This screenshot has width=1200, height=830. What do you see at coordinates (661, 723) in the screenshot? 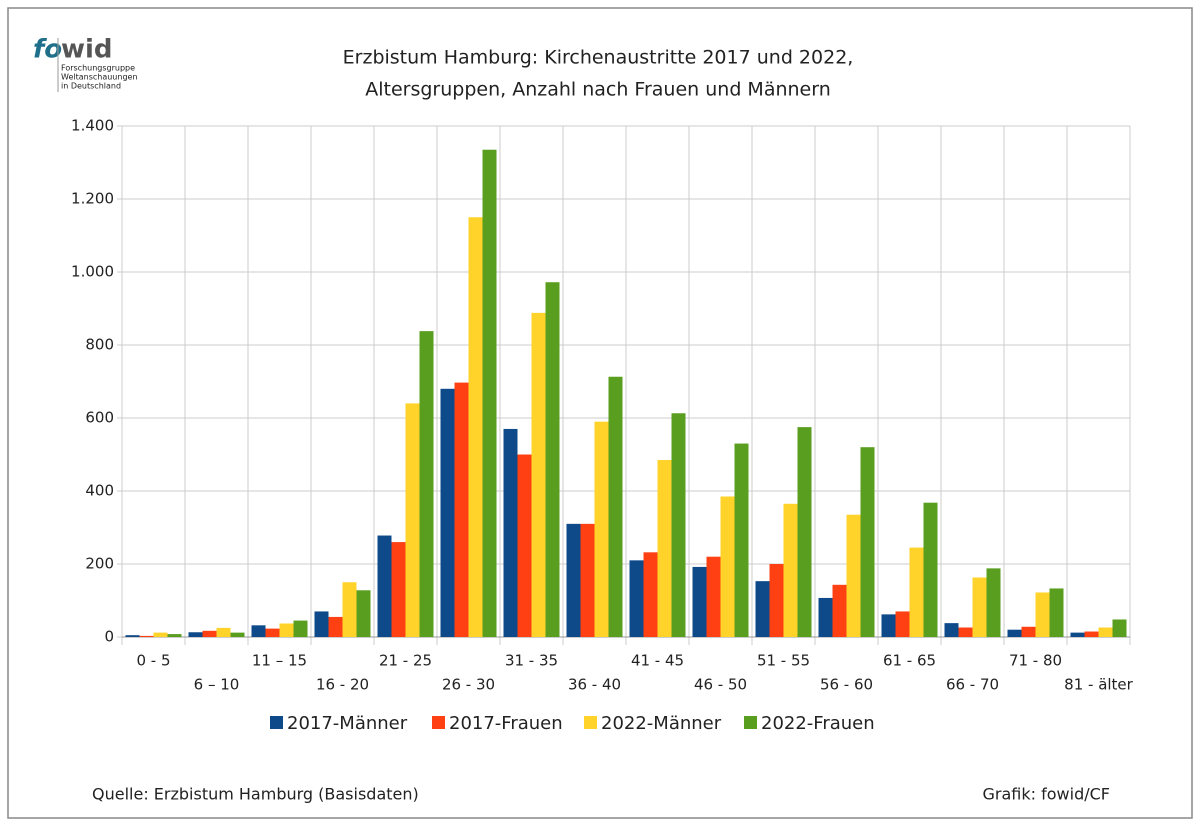
I see `legend-label: 2022-Männer` at bounding box center [661, 723].